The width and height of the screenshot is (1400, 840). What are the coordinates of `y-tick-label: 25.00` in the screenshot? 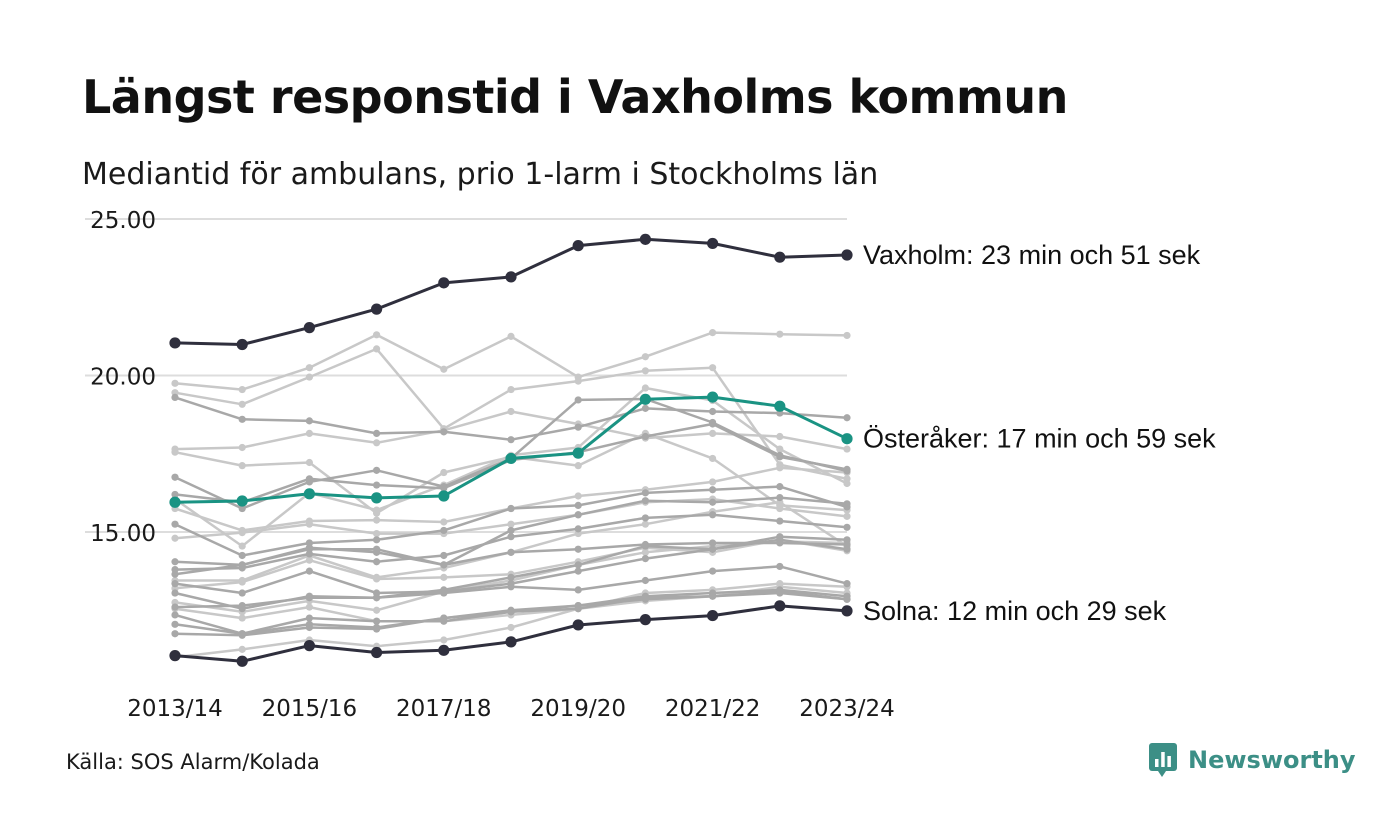 It's located at (123, 221).